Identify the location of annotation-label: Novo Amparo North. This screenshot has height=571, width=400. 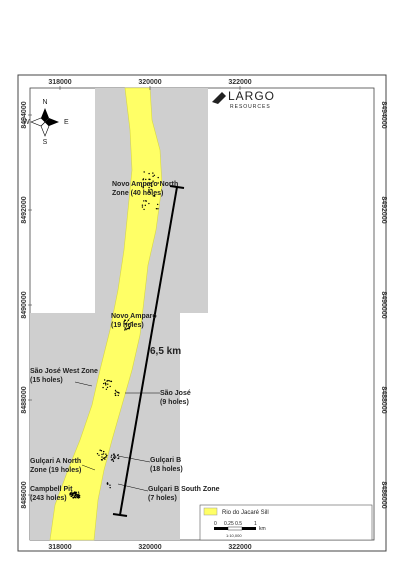
(145, 184).